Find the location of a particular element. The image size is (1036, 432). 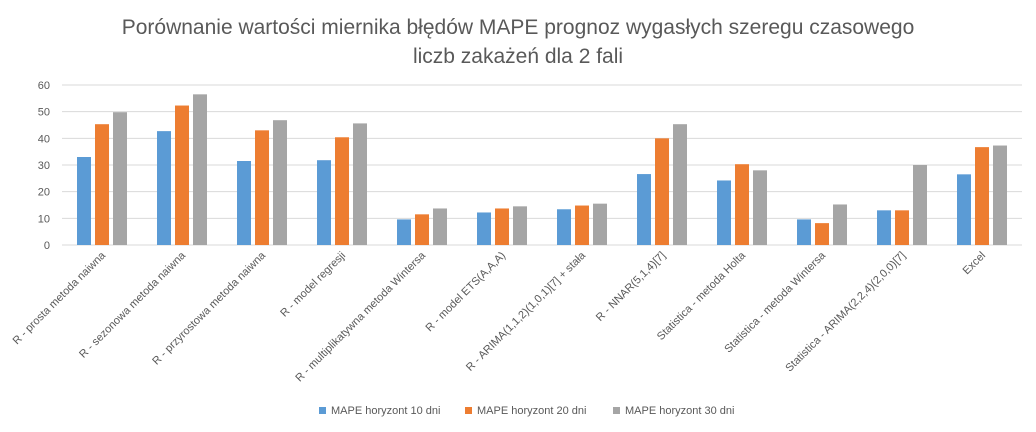

x-tick-label: Excel is located at coordinates (975, 264).